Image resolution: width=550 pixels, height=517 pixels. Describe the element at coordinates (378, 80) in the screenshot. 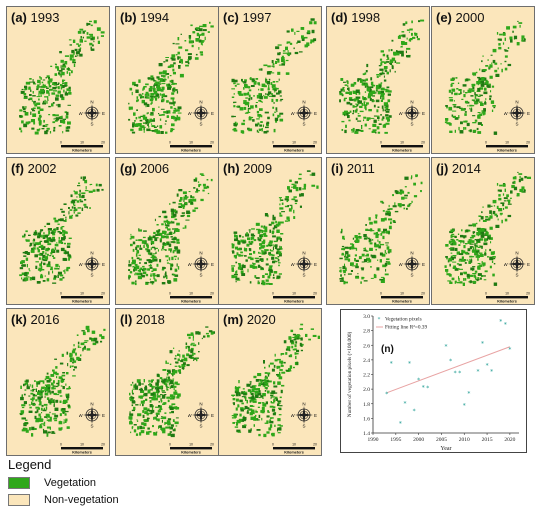

I see `map-panel-1998: (d) 1998 N S W E 0 10 20 Kilometers` at that location.